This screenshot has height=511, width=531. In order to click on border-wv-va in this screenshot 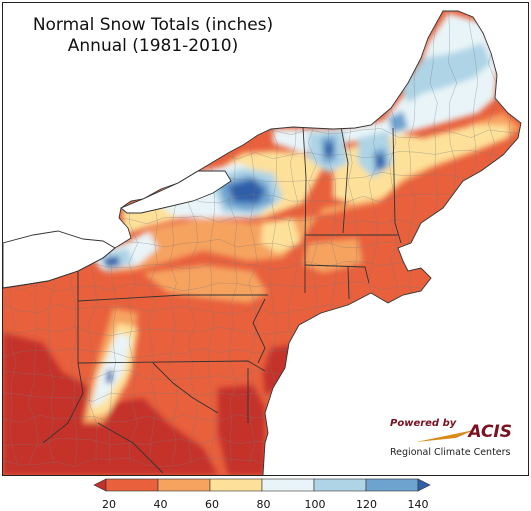, I will do `click(130, 448)`.